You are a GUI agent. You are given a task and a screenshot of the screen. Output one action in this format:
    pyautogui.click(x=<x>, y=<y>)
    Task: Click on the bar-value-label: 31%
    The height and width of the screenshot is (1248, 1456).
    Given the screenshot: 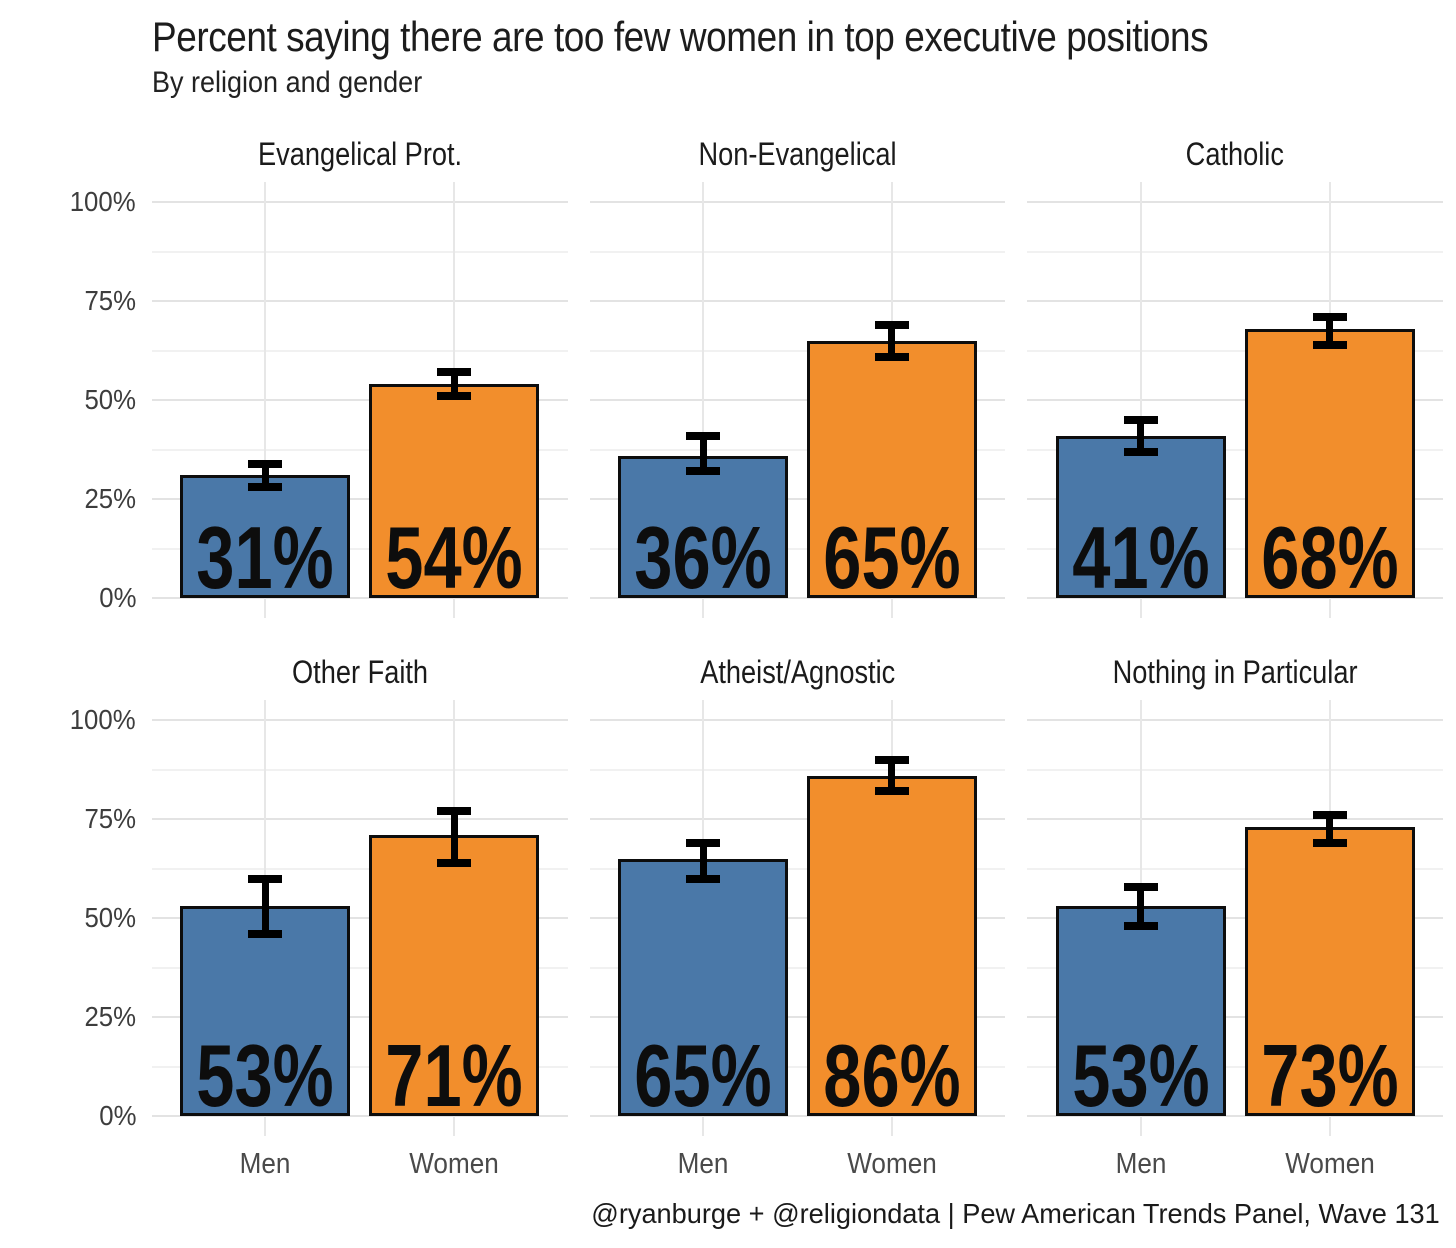 What is the action you would take?
    pyautogui.click(x=265, y=557)
    